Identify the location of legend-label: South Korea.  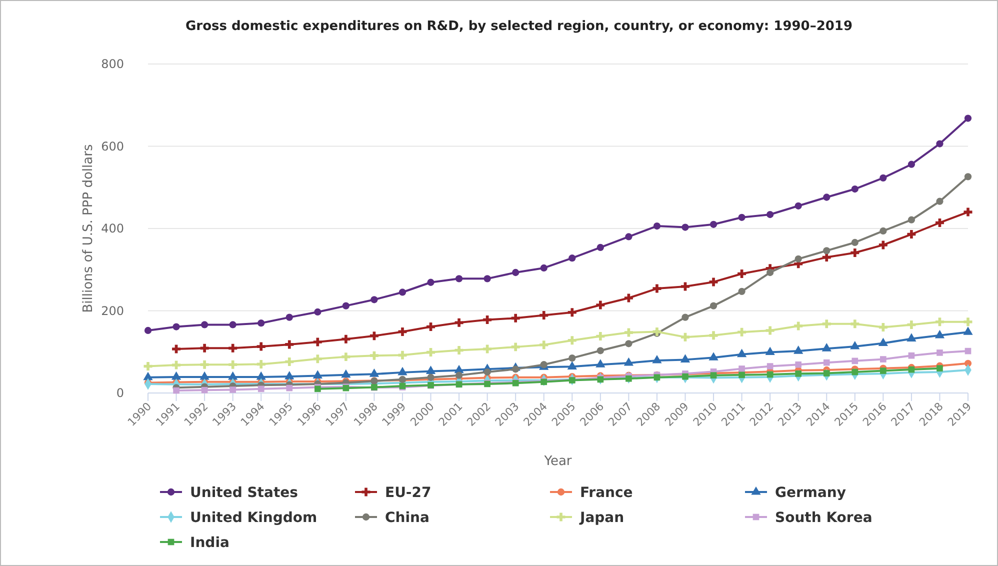
(823, 518).